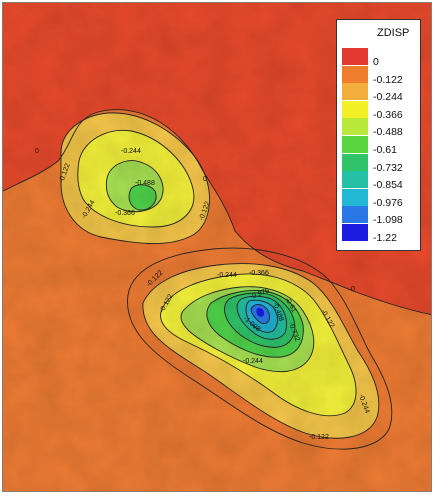 The width and height of the screenshot is (436, 496). I want to click on legend-label: -0.976, so click(388, 202).